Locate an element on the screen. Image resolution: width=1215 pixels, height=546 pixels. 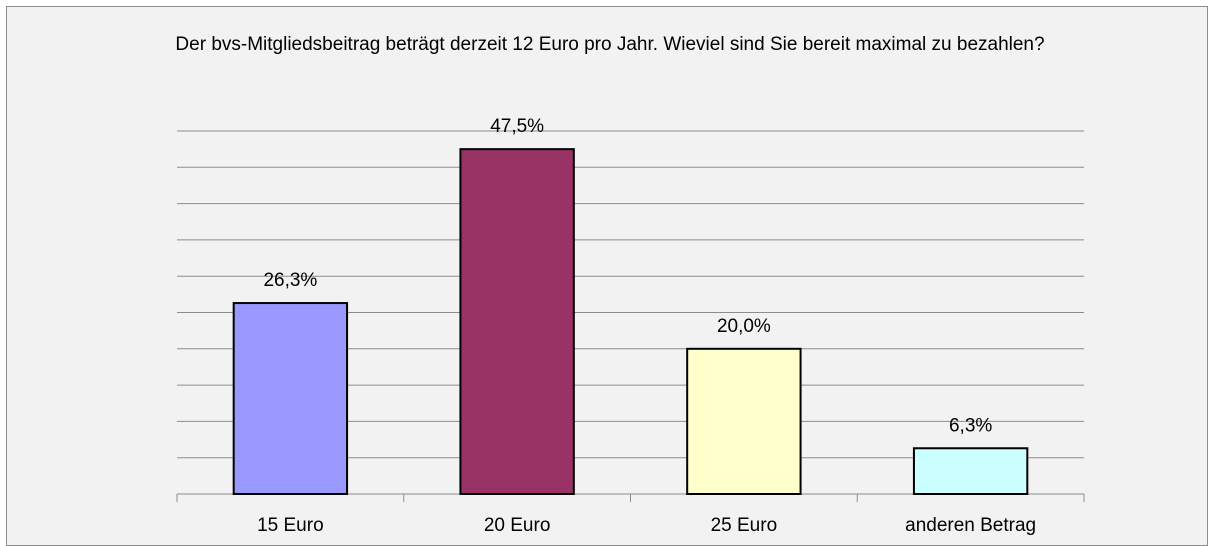
value-label: 26,3% is located at coordinates (290, 280).